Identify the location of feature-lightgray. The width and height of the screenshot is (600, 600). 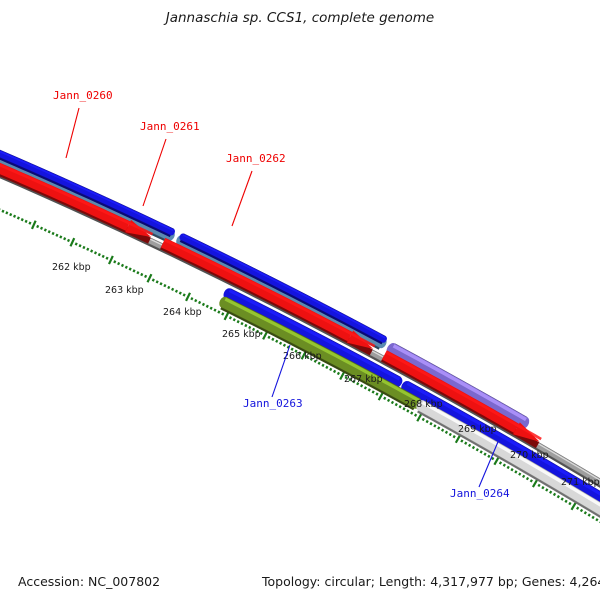
(507, 463).